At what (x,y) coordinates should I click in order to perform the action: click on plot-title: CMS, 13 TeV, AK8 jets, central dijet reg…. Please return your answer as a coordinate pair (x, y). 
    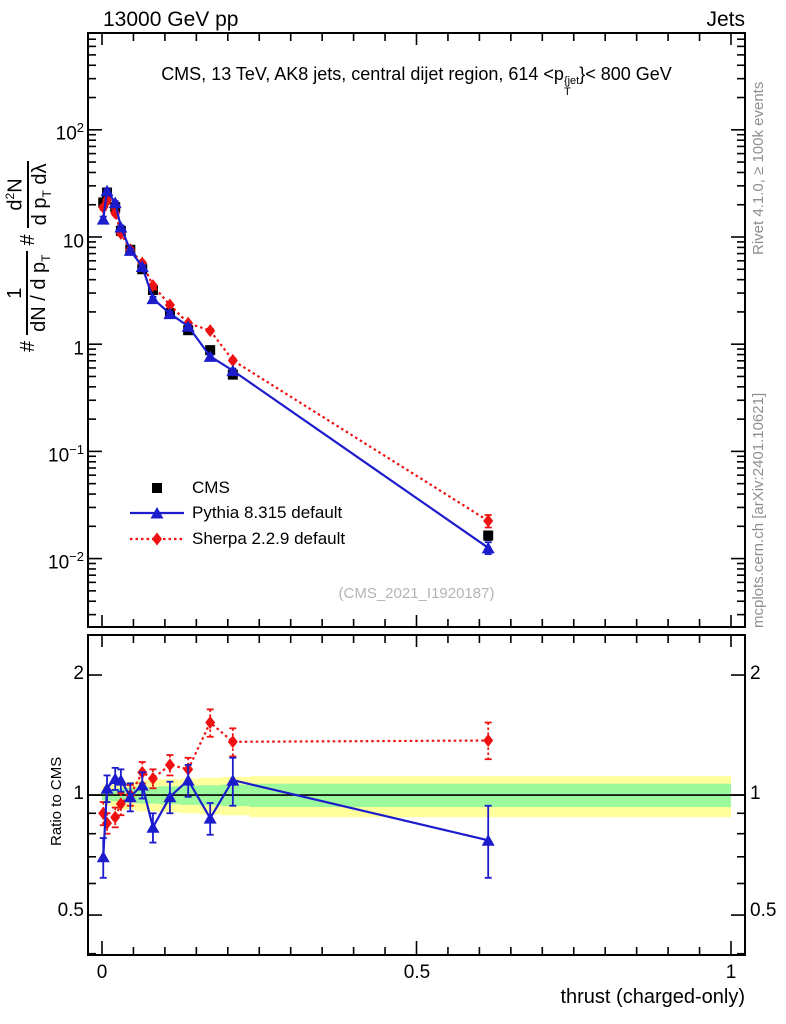
    Looking at the image, I should click on (416, 81).